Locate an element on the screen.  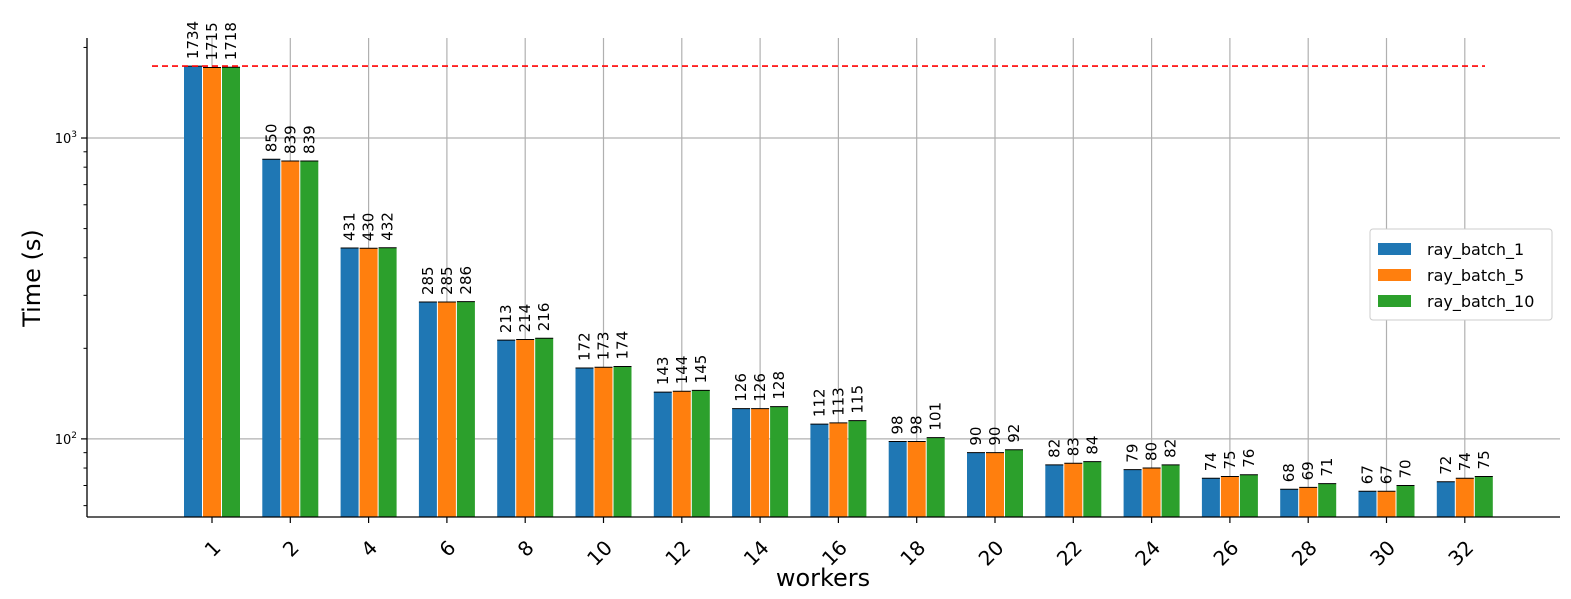
data-label: 172 is located at coordinates (585, 346).